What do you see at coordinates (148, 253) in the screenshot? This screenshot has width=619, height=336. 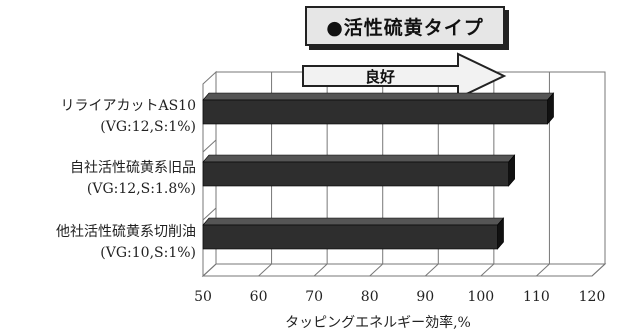 I see `category-spec-3: (VG:10,S:1%)` at bounding box center [148, 253].